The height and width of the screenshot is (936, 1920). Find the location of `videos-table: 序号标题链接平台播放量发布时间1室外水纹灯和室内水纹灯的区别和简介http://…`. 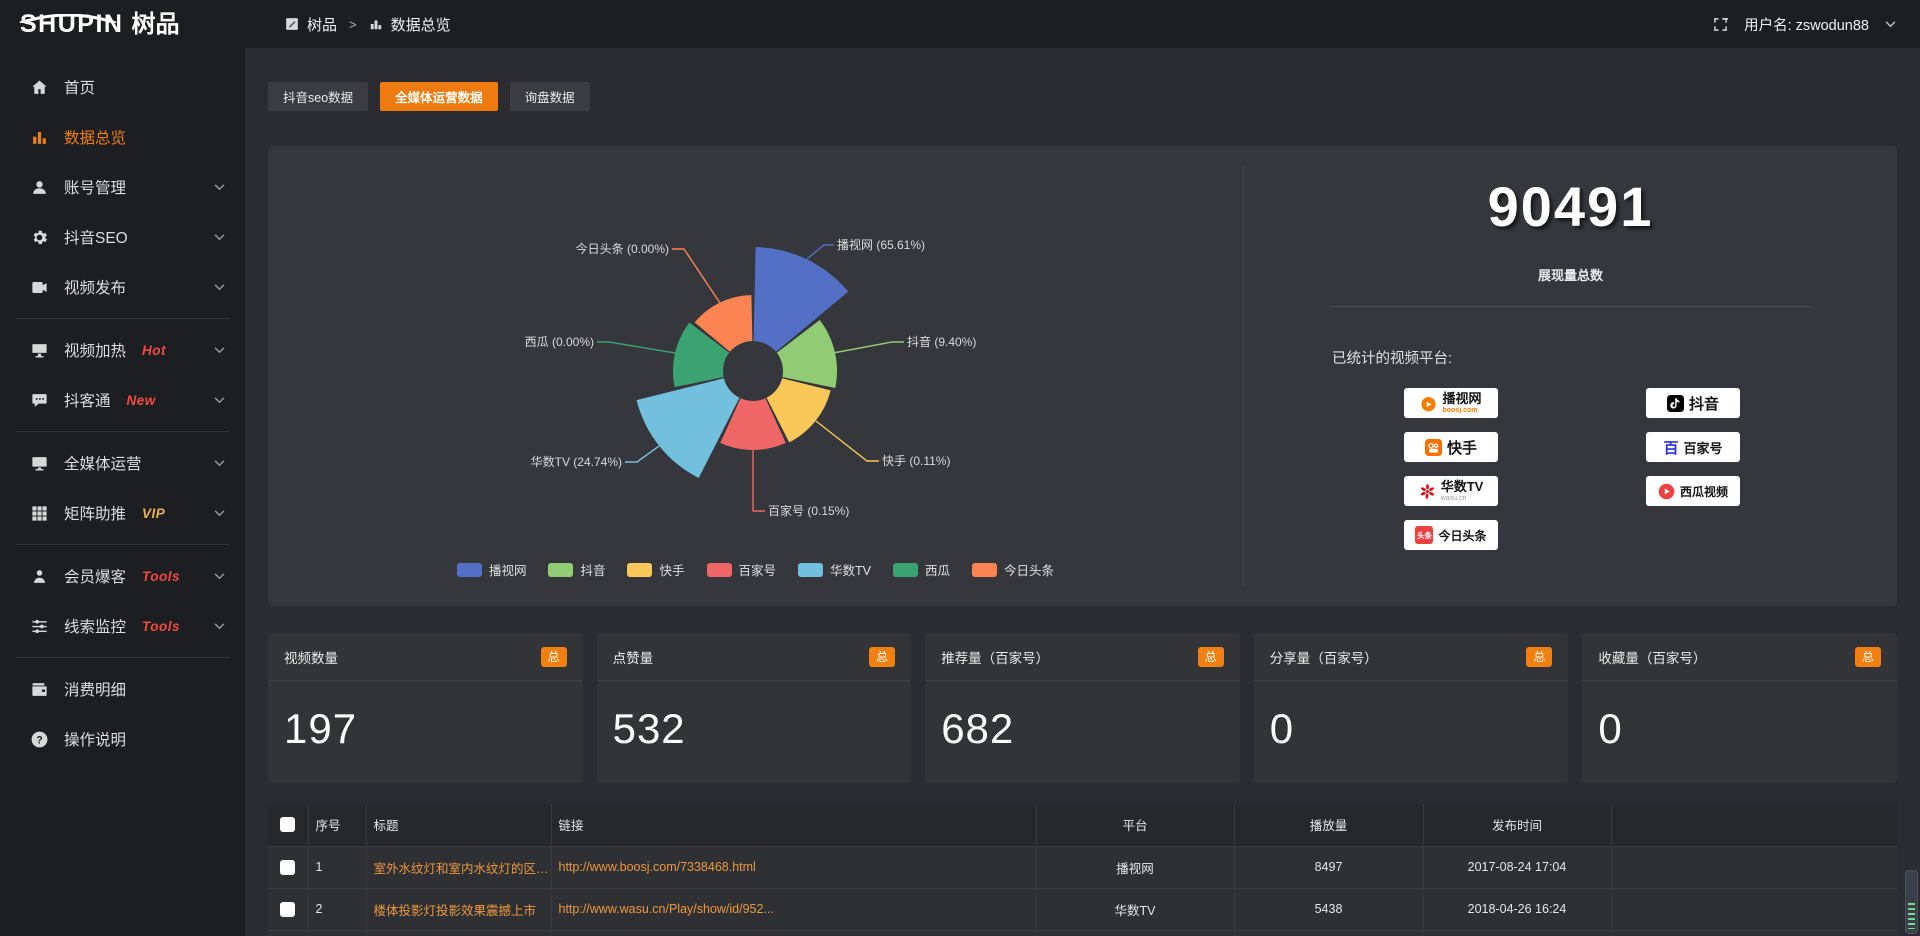

videos-table: 序号标题链接平台播放量发布时间1室外水纹灯和室内水纹灯的区别和简介http://… is located at coordinates (1082, 870).